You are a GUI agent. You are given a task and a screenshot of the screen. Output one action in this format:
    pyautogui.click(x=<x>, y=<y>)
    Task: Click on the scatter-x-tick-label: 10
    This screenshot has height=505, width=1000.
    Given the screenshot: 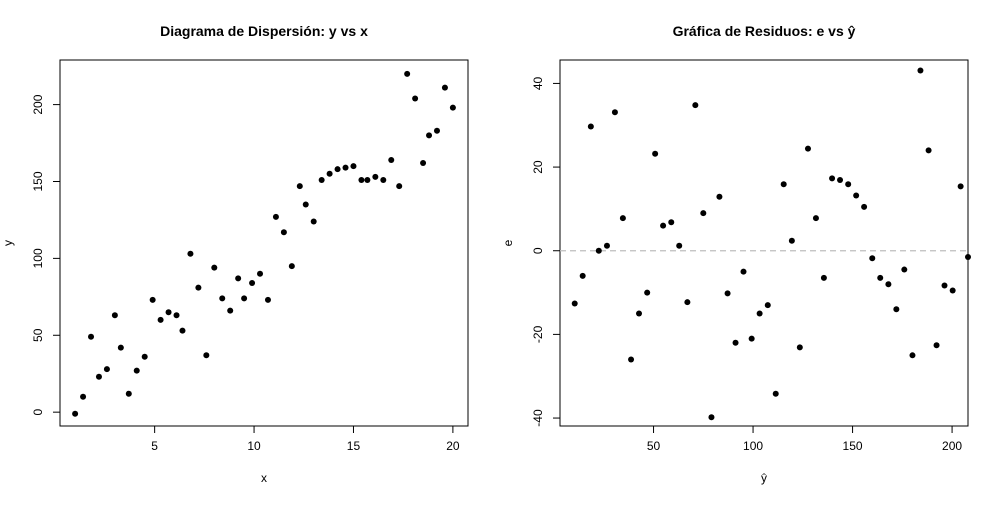 What is the action you would take?
    pyautogui.click(x=254, y=446)
    